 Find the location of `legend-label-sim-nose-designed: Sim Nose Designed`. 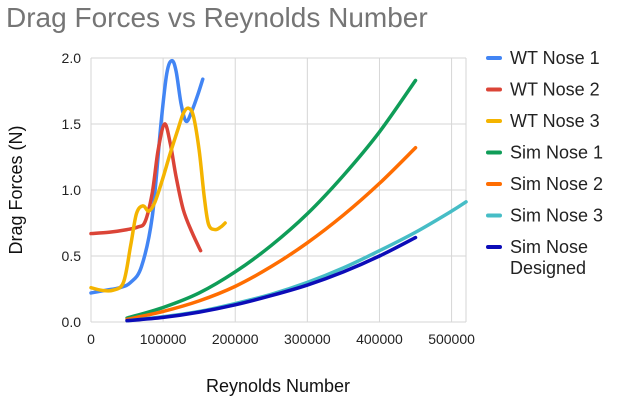

legend-label-sim-nose-designed: Sim Nose Designed is located at coordinates (549, 257).